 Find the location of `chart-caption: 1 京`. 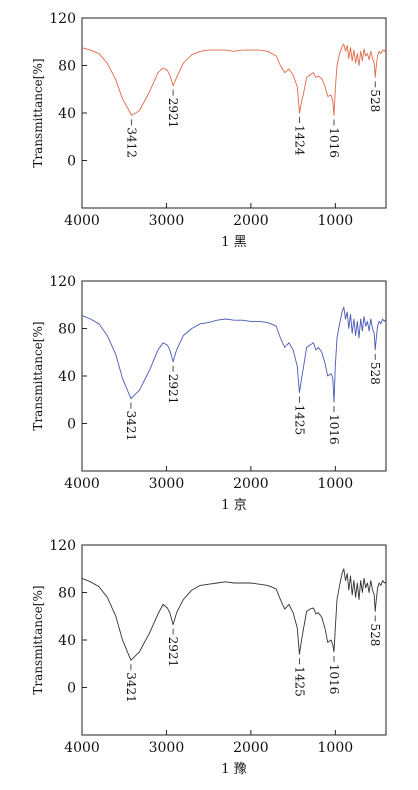

chart-caption: 1 京 is located at coordinates (233, 505).